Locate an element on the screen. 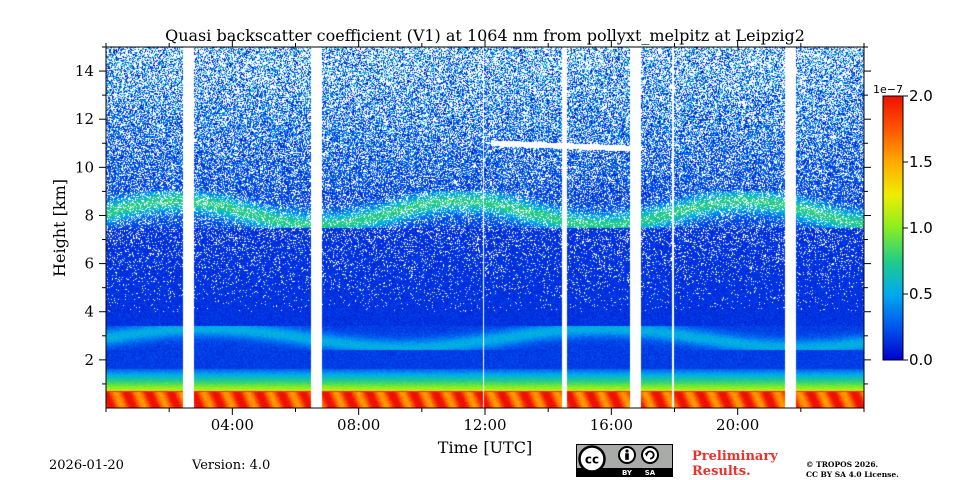  y-tick-label: 2 is located at coordinates (89, 360).